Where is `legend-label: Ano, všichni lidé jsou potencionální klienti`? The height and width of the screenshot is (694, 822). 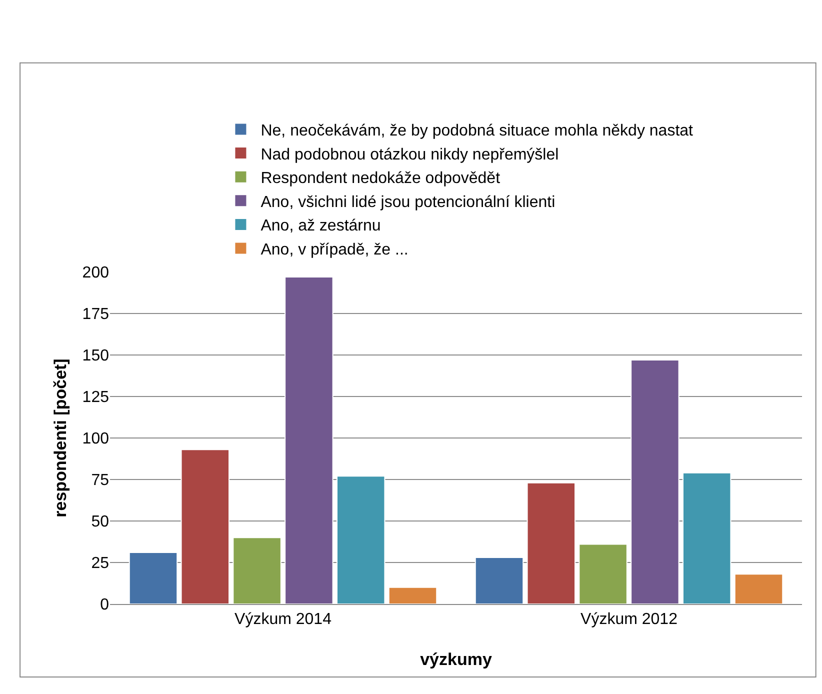
legend-label: Ano, všichni lidé jsou potencionální klienti is located at coordinates (408, 202).